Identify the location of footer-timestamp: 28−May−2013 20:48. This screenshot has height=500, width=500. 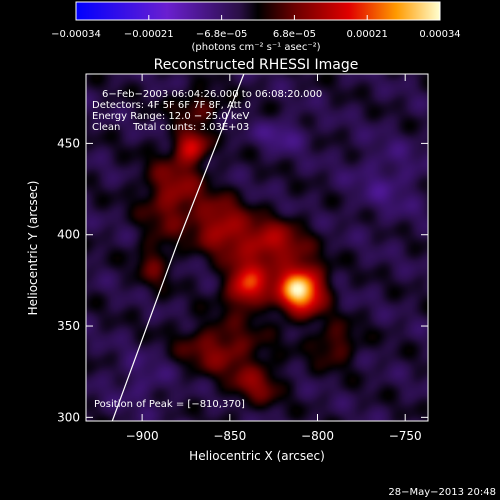
(442, 492).